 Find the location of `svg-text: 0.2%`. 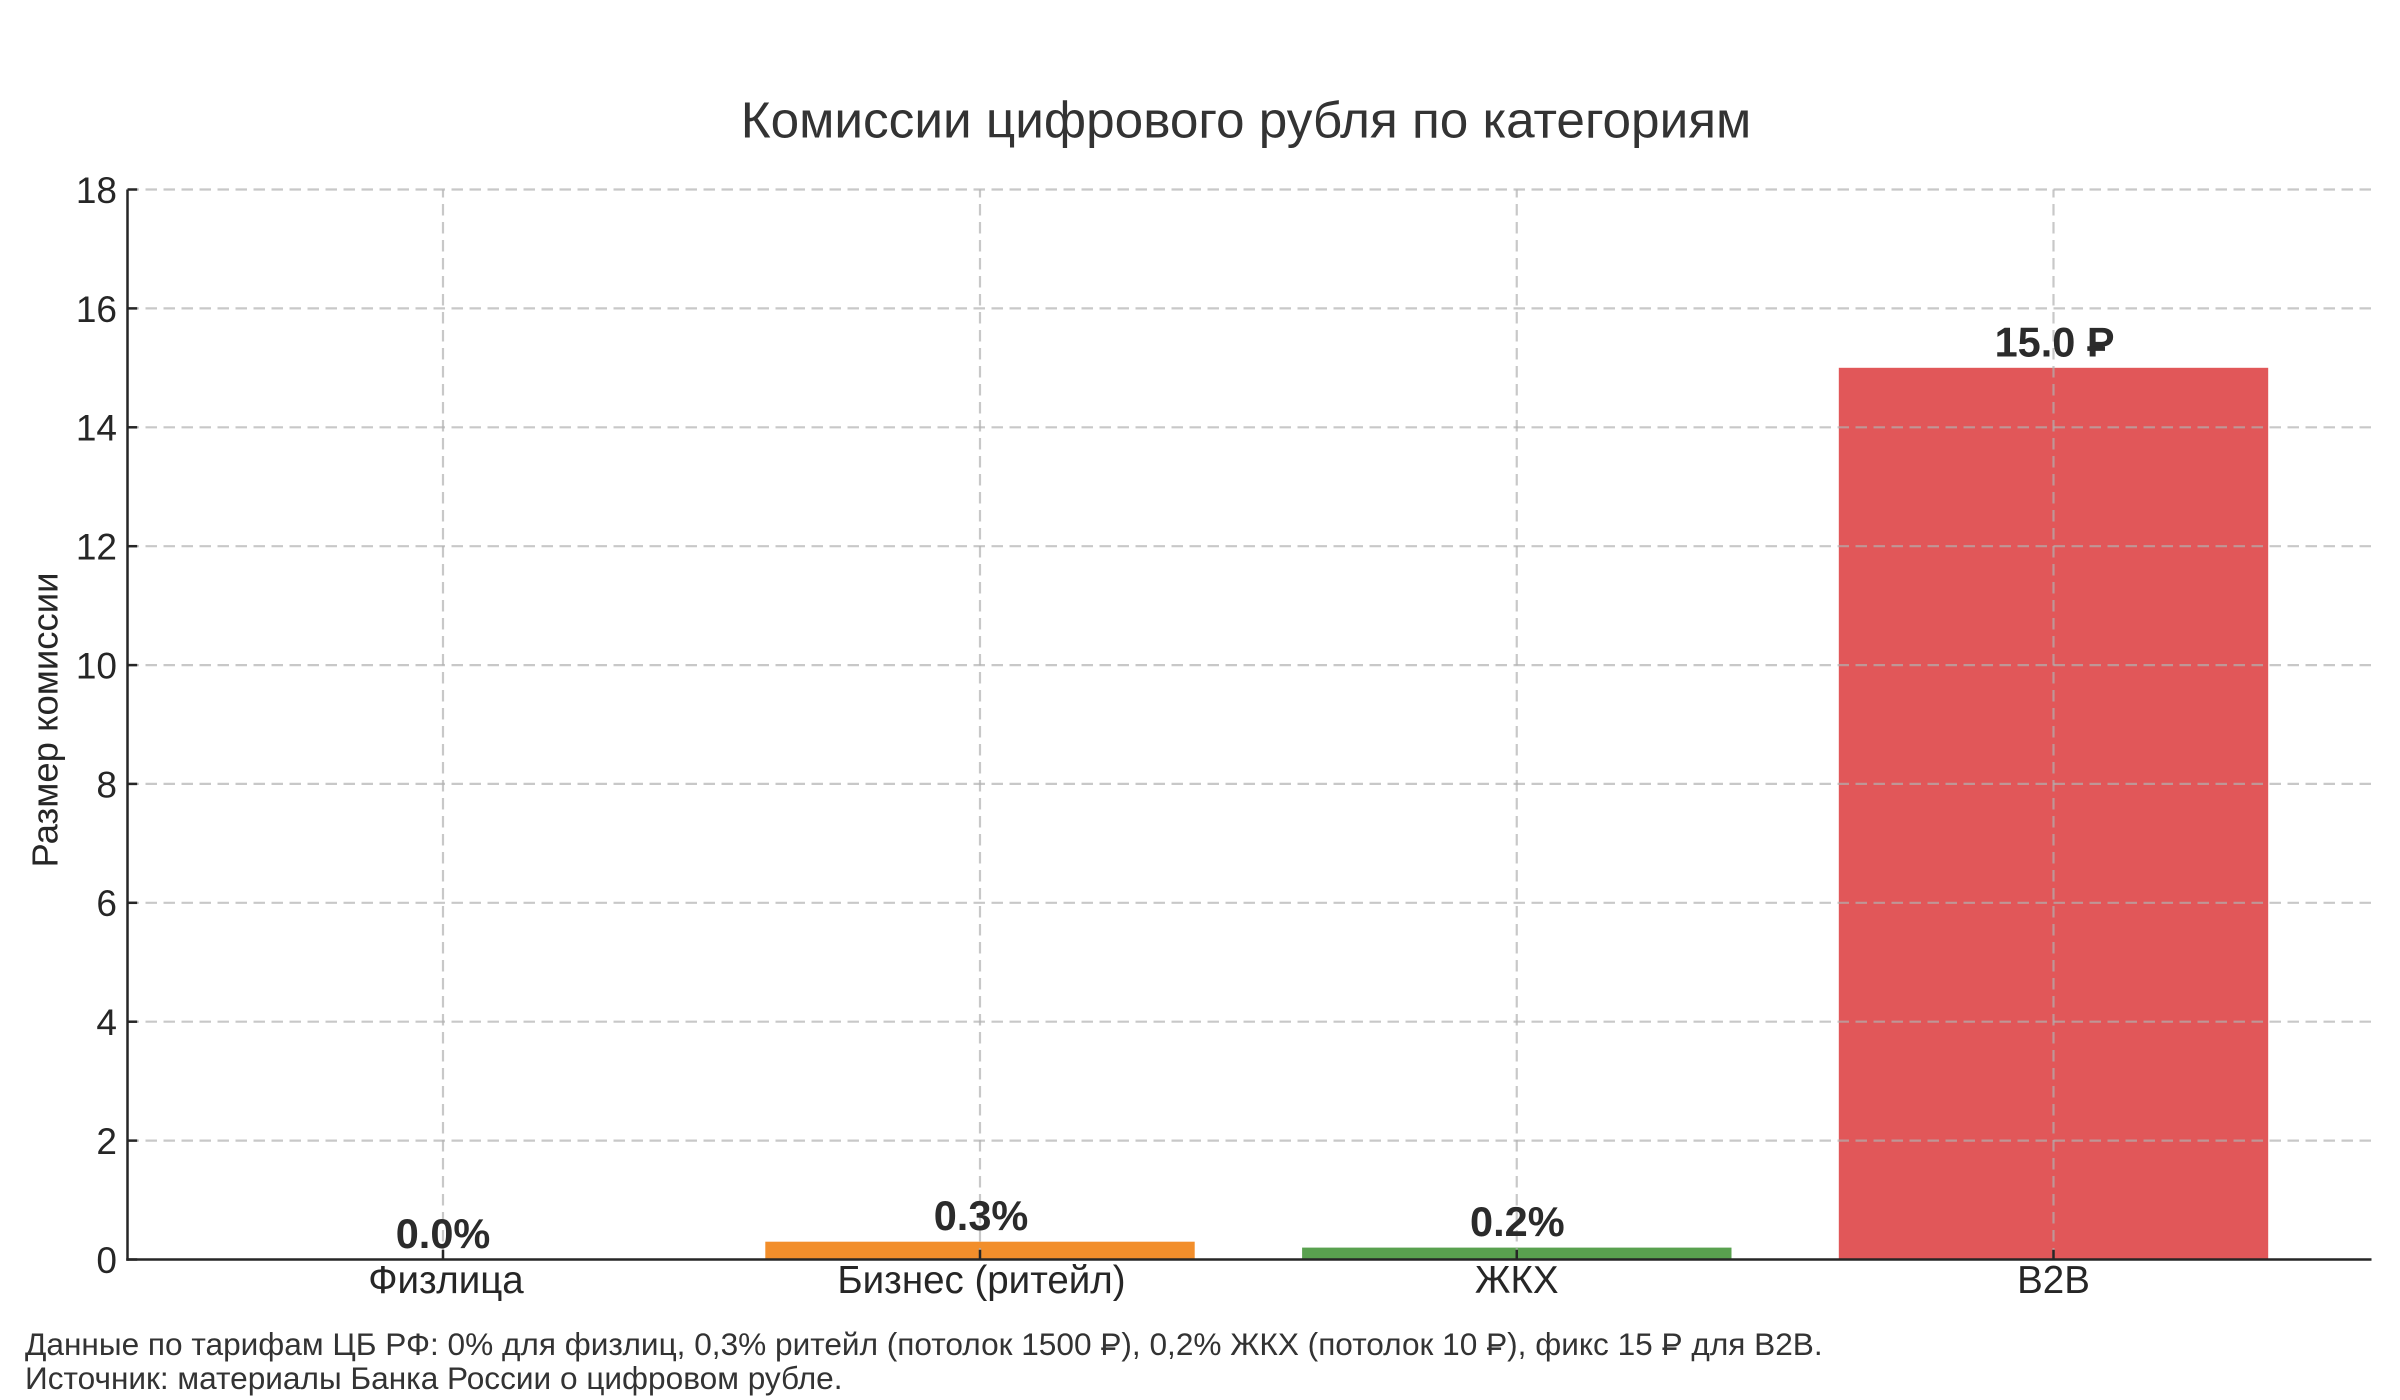

svg-text: 0.2% is located at coordinates (1517, 1221).